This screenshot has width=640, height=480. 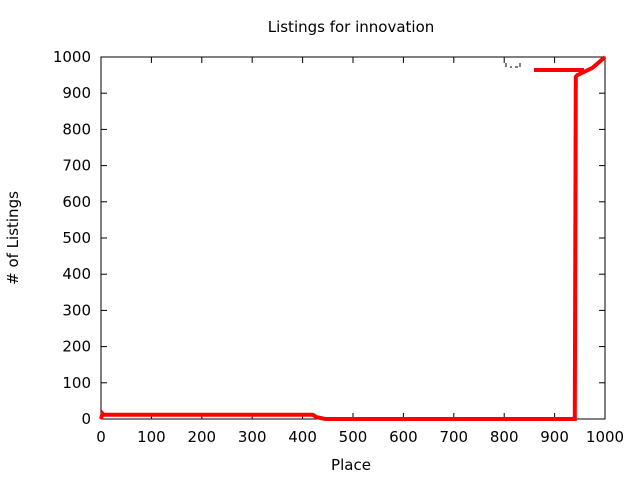 What do you see at coordinates (76, 383) in the screenshot?
I see `y-tick-label: 100` at bounding box center [76, 383].